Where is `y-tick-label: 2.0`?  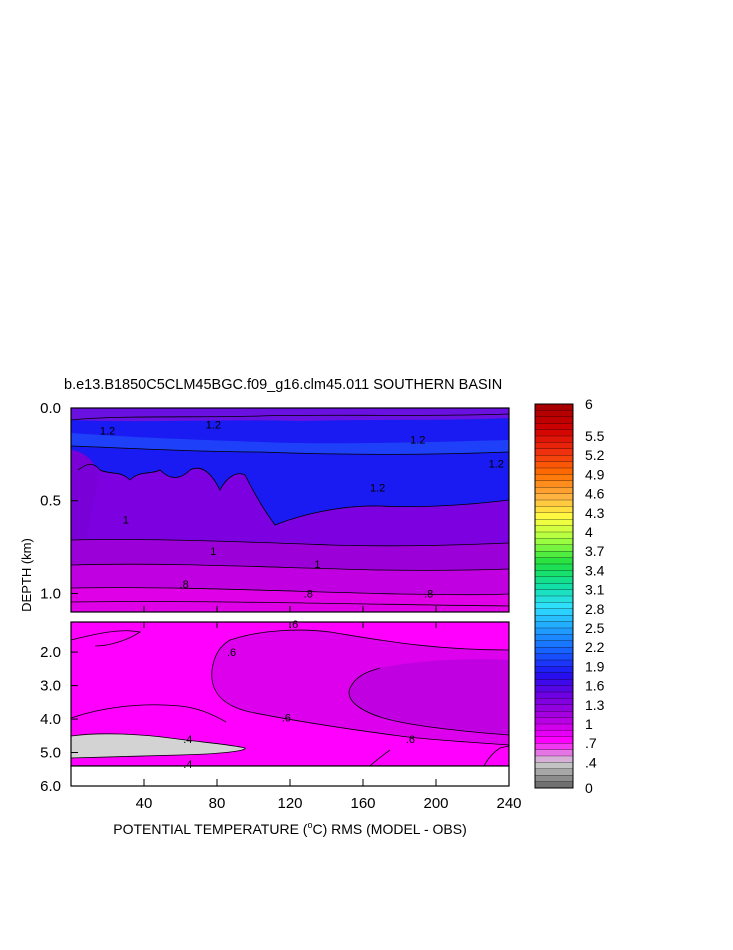 y-tick-label: 2.0 is located at coordinates (50, 652).